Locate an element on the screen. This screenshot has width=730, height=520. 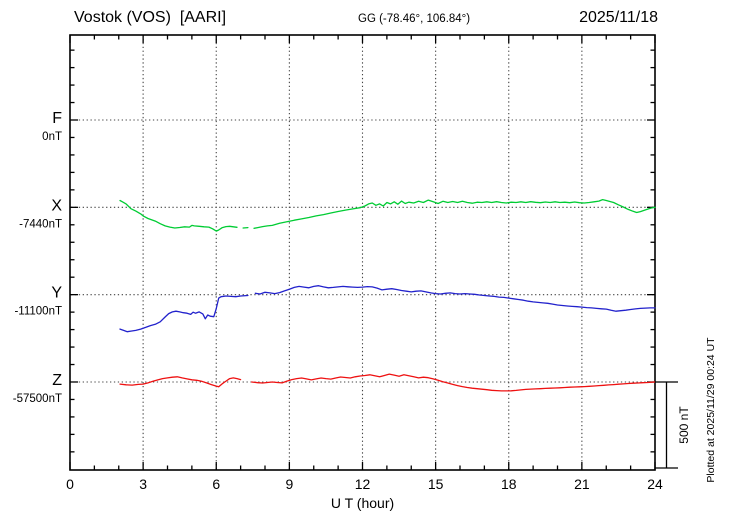
series-letter-X: X is located at coordinates (56, 205).